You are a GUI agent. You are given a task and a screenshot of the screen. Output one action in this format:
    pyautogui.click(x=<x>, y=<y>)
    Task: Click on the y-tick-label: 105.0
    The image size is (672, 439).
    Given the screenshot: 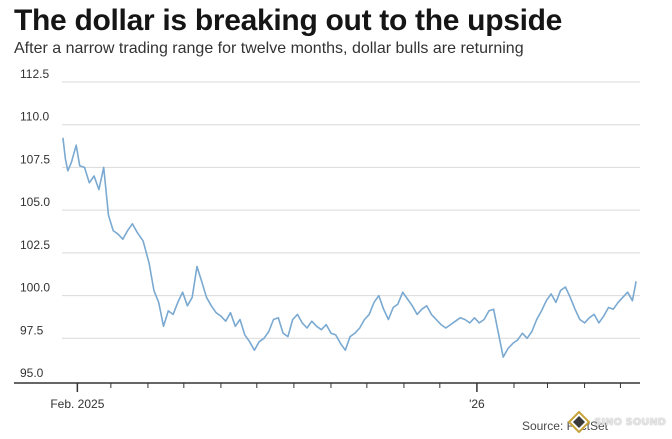 What is the action you would take?
    pyautogui.click(x=35, y=202)
    